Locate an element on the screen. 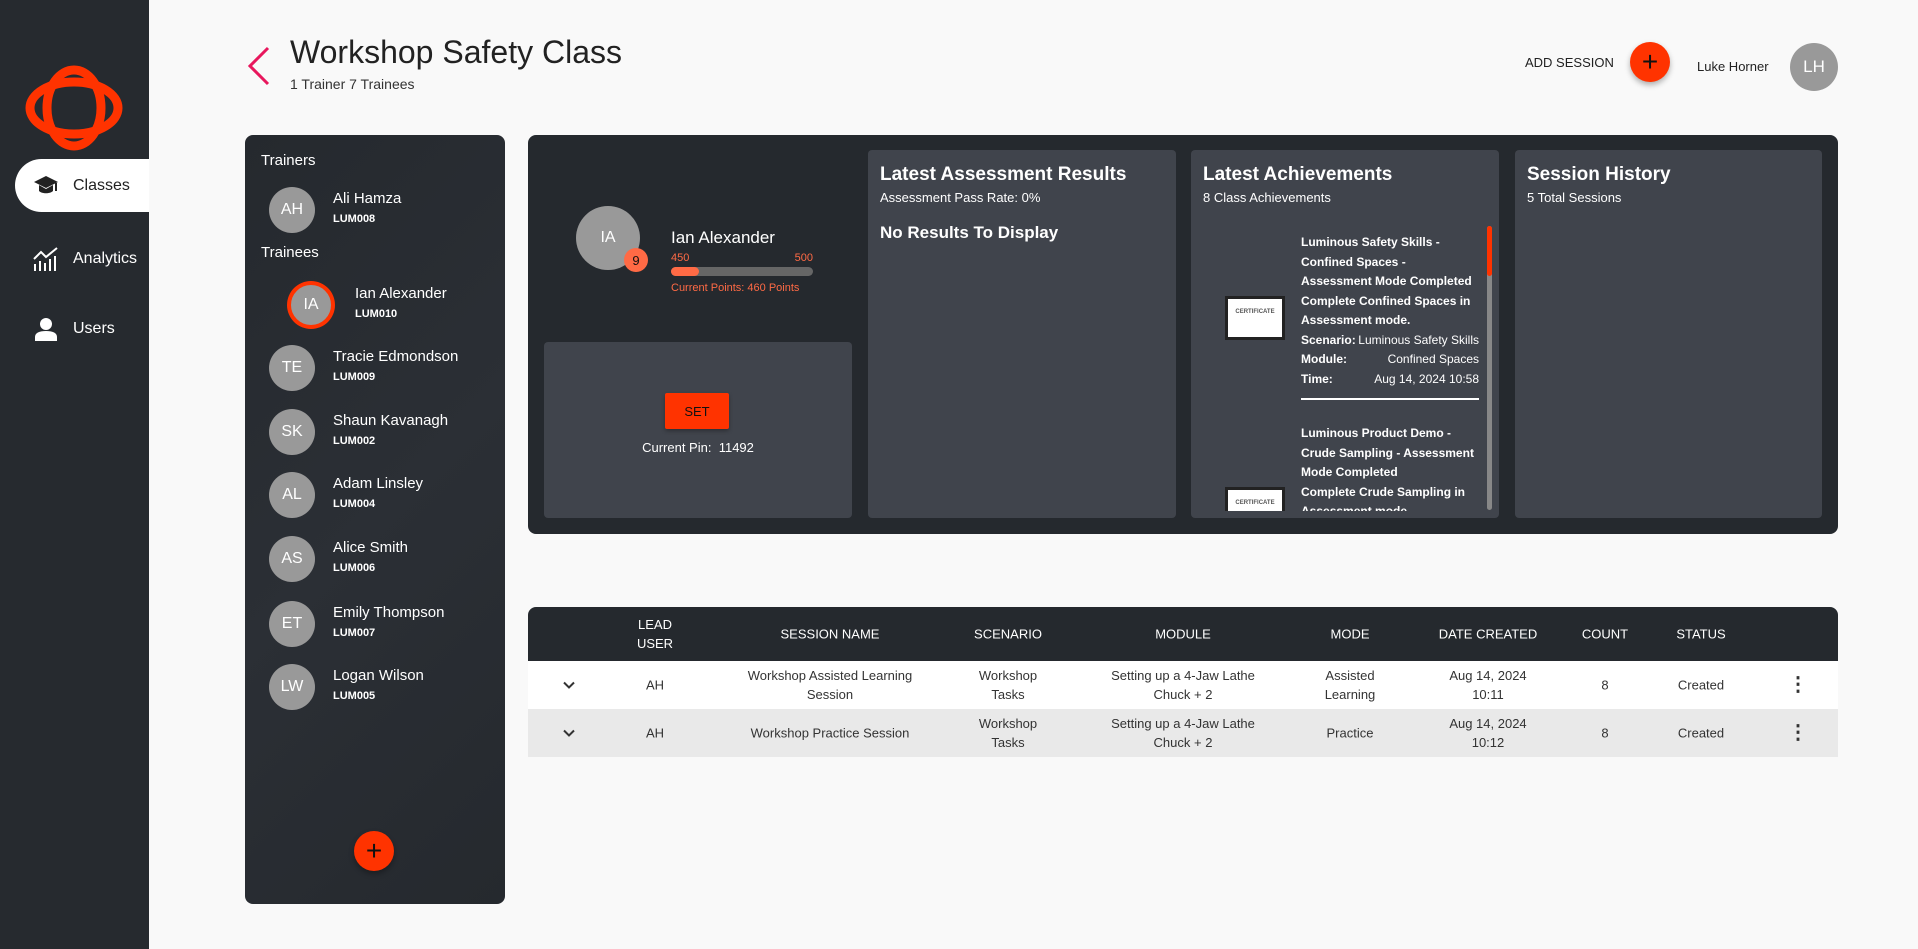 The height and width of the screenshot is (949, 1918). col-module: MODULE is located at coordinates (1183, 634).